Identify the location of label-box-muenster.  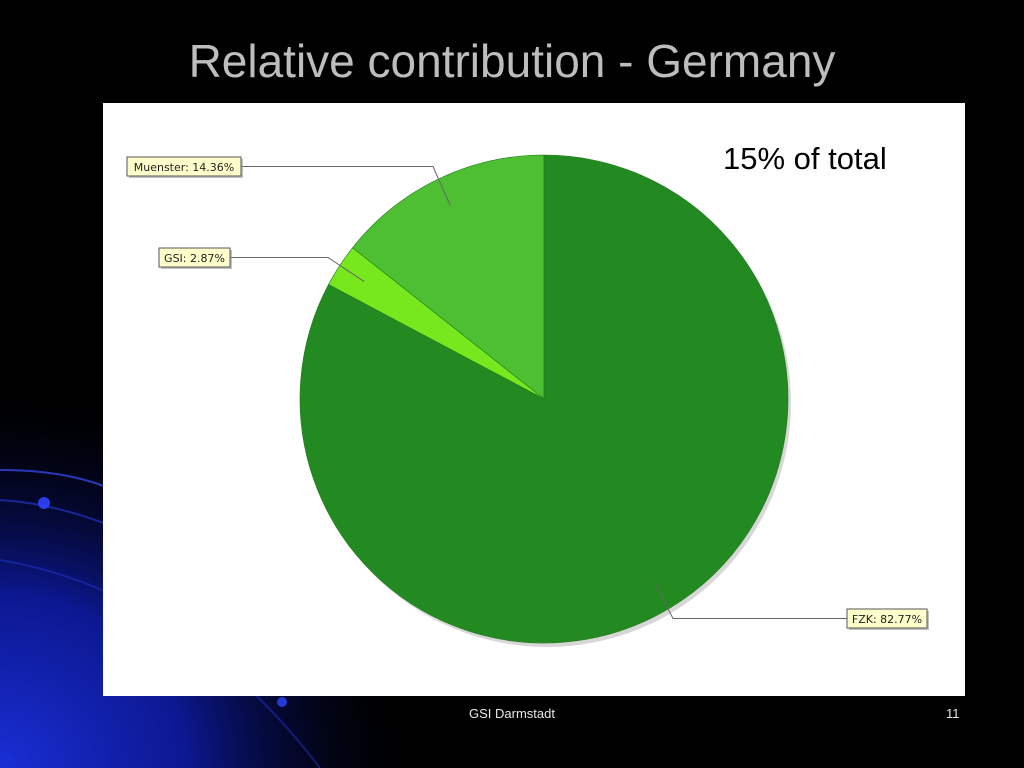
(184, 166).